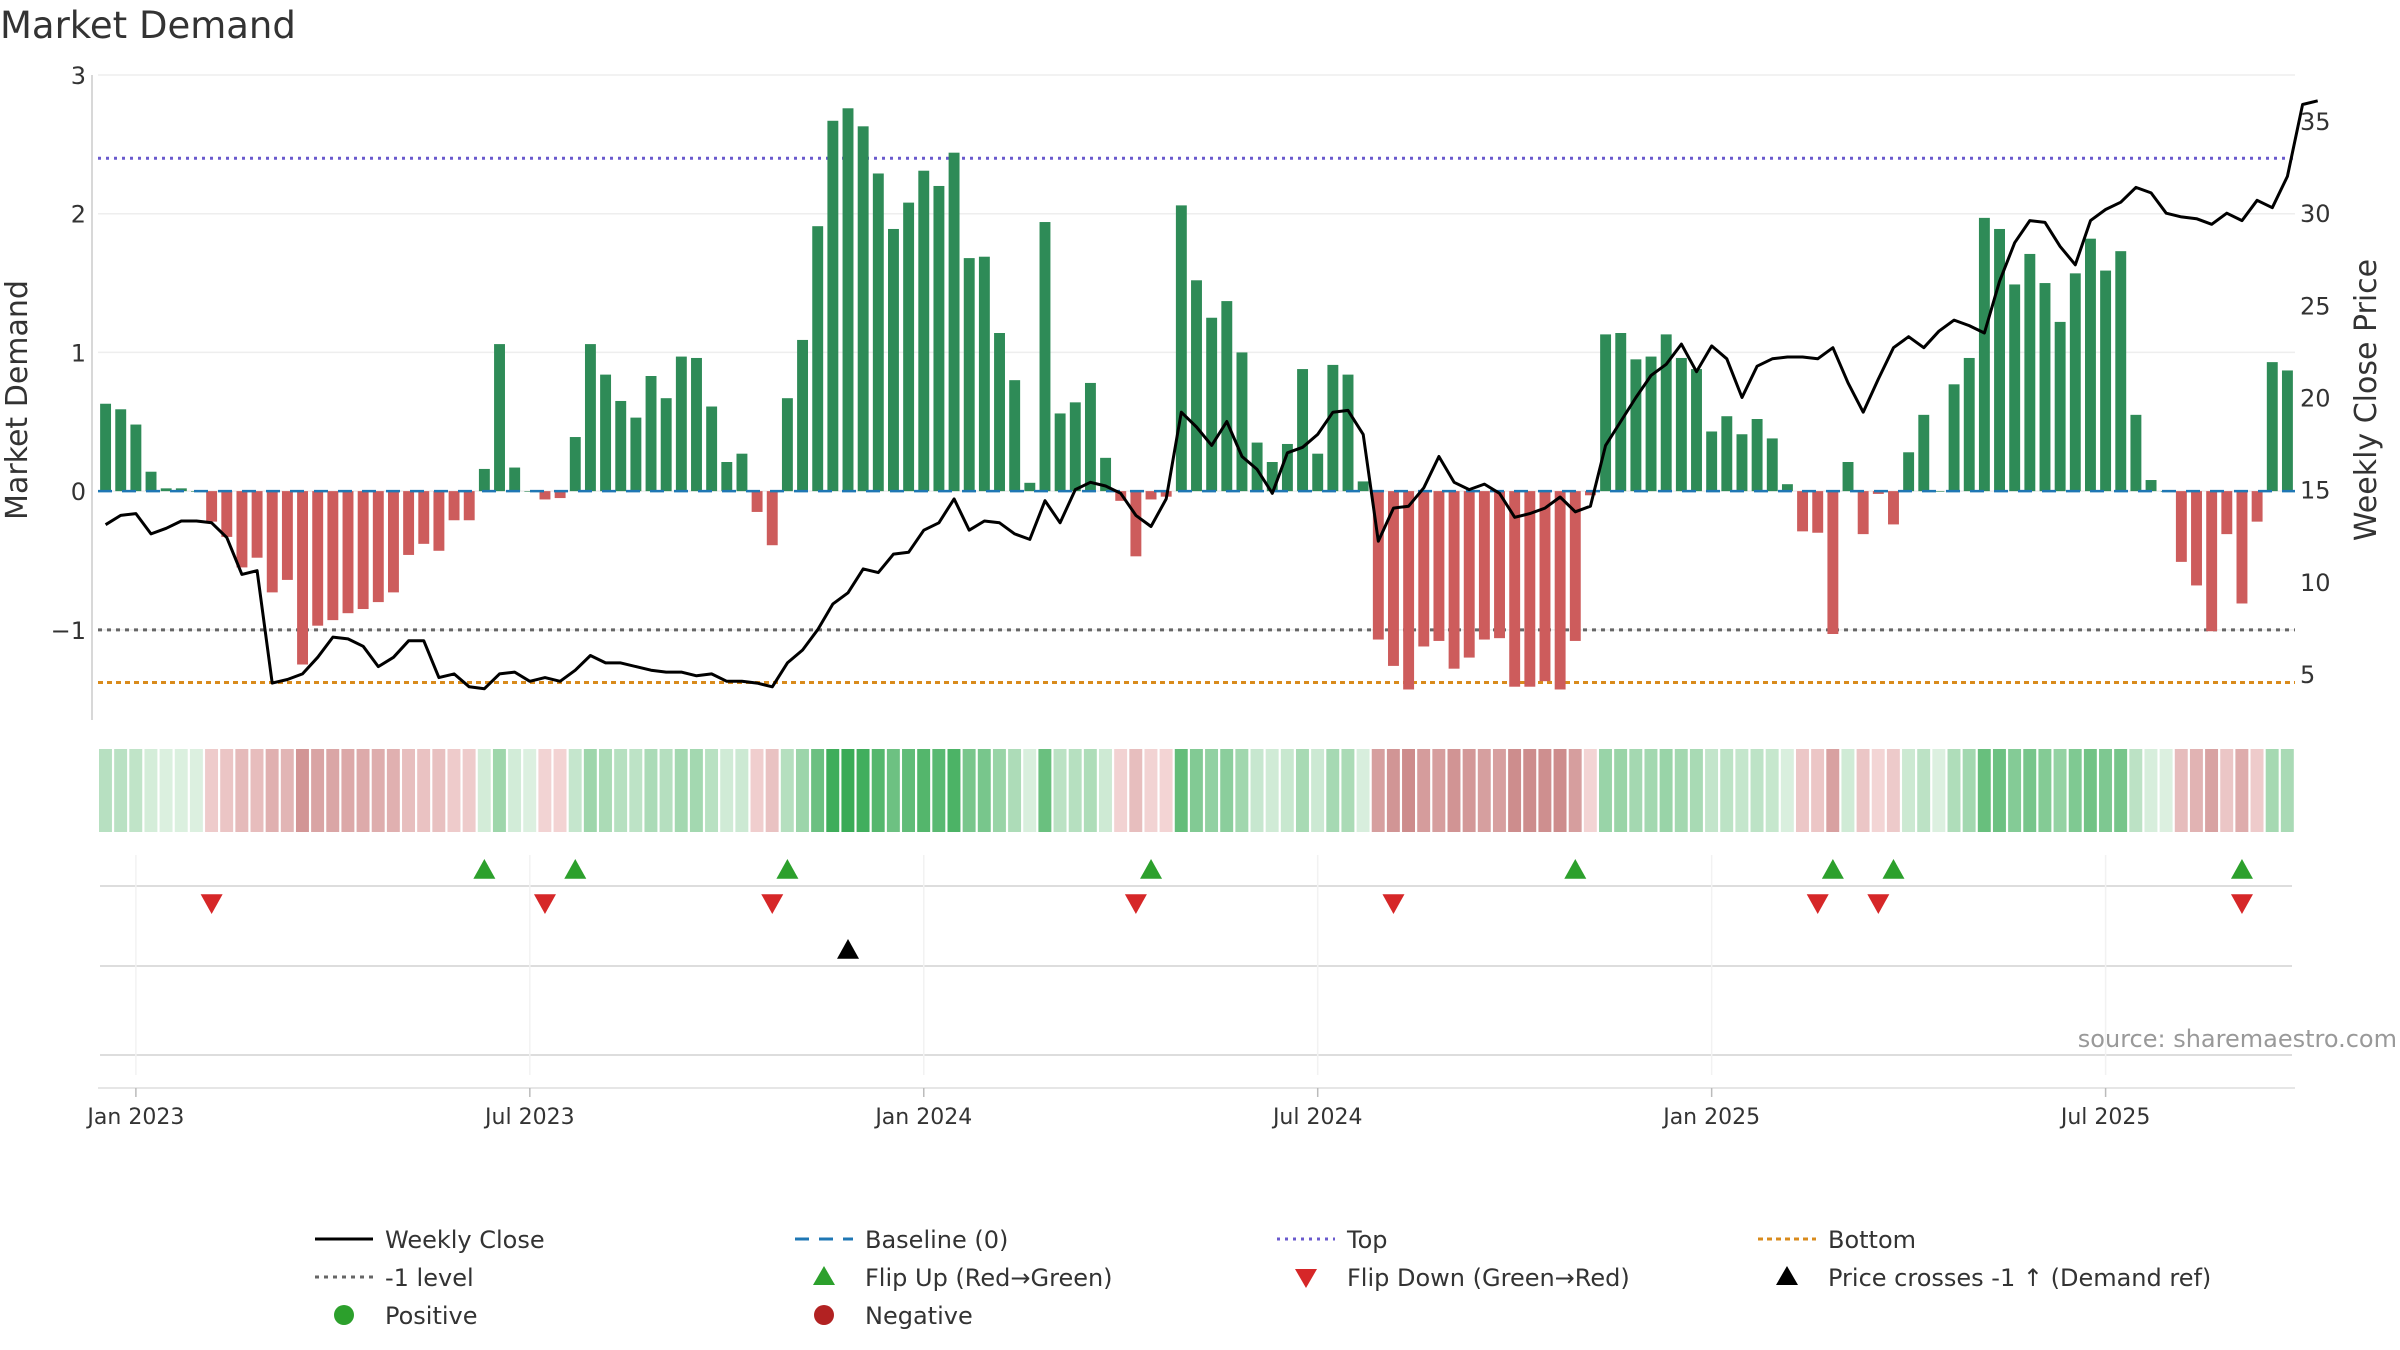 The width and height of the screenshot is (2400, 1350). Describe the element at coordinates (78, 215) in the screenshot. I see `left-tick-label: 2` at that location.